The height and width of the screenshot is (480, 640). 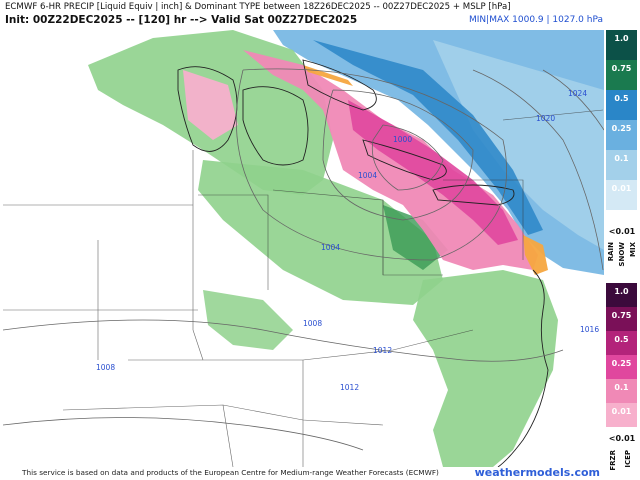 I want to click on snow-level-label: 0.75, so click(x=621, y=68).